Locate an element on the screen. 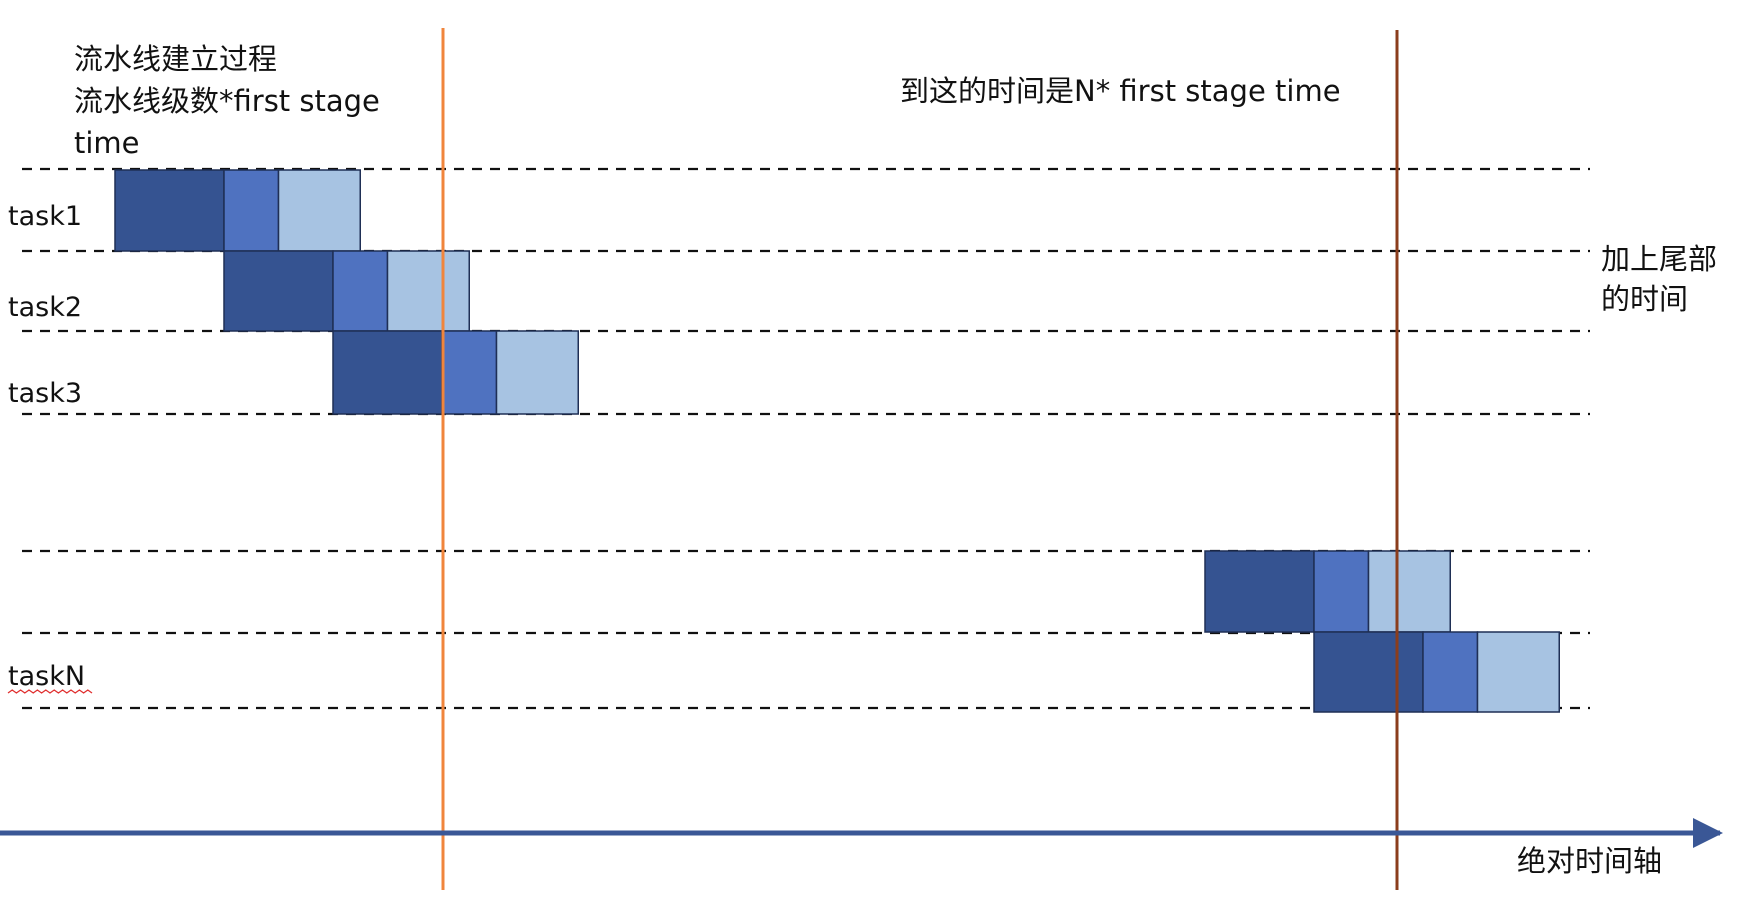  task-label: taskN is located at coordinates (46, 676).